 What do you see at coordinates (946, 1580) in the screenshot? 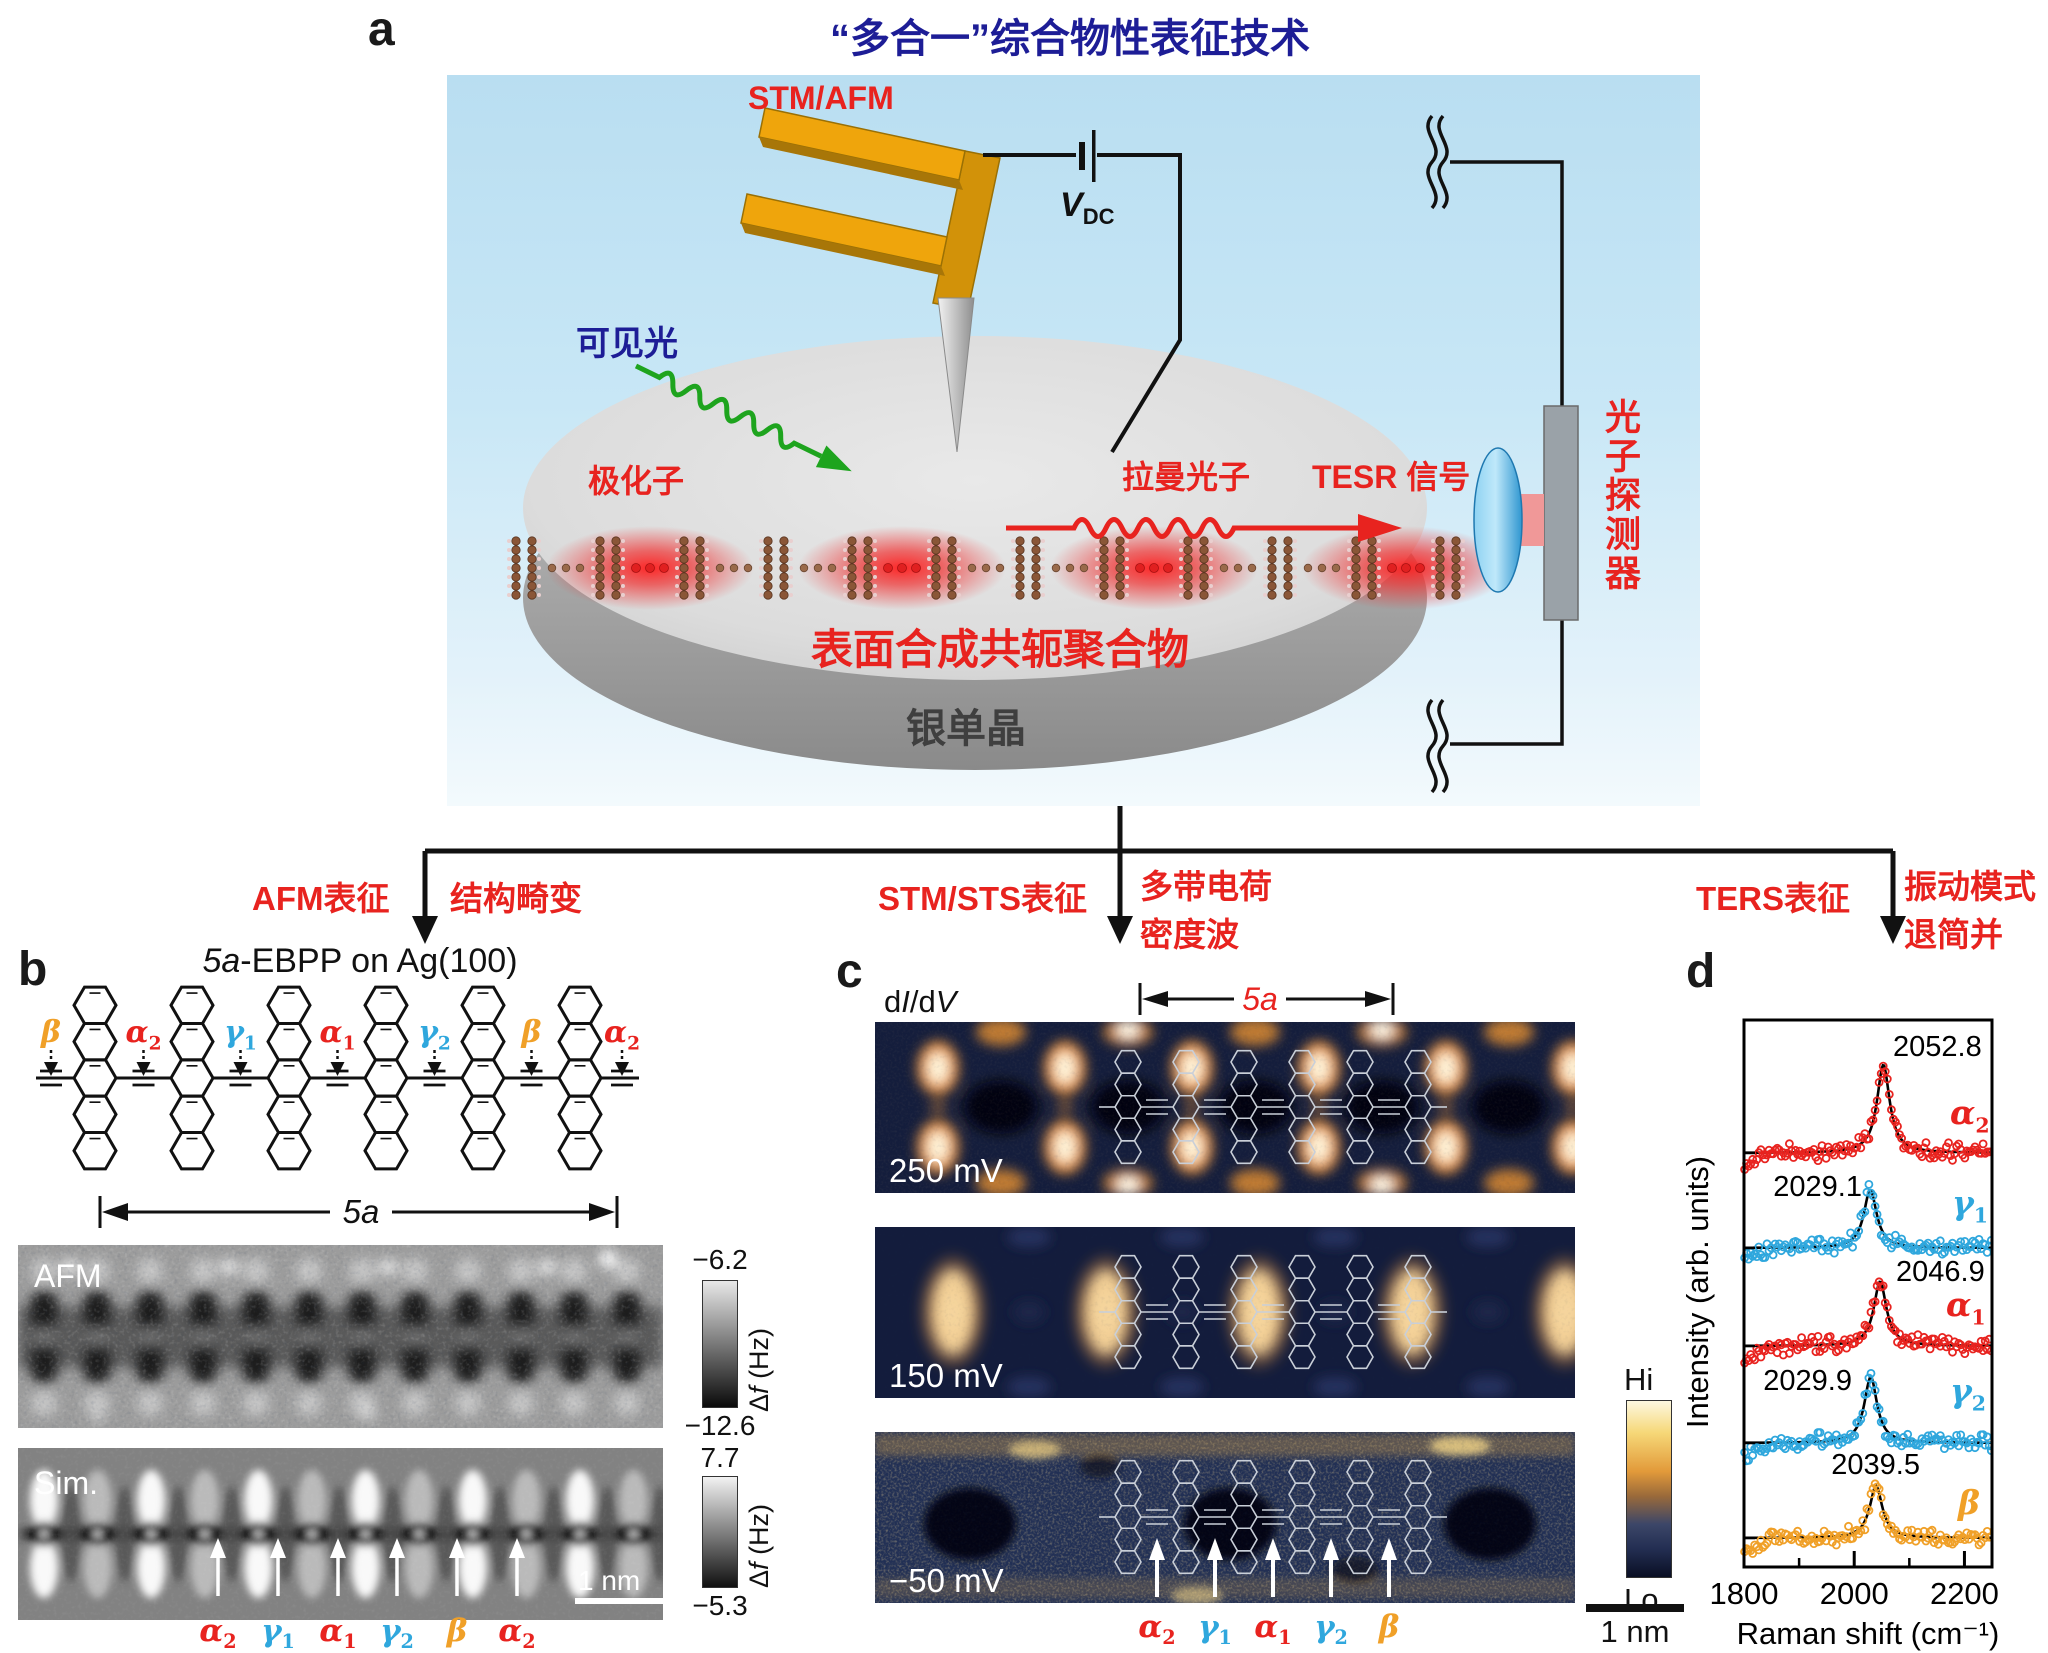
I see `svg-text: −50 mV` at bounding box center [946, 1580].